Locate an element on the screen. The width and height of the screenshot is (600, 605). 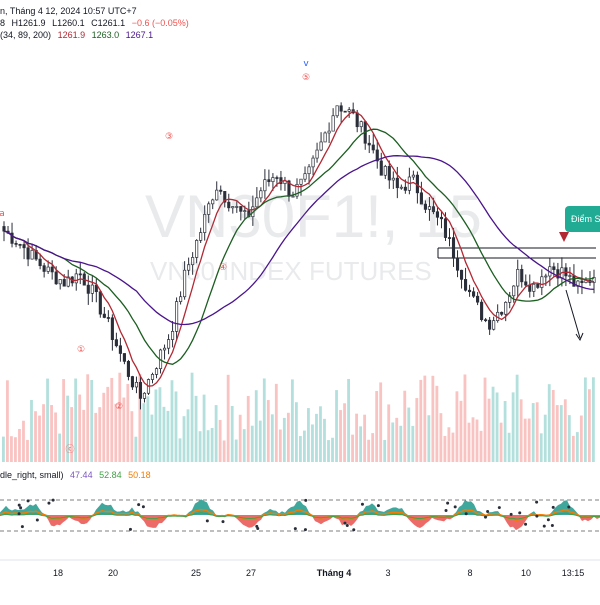
wave-label: ④ is located at coordinates (223, 268).